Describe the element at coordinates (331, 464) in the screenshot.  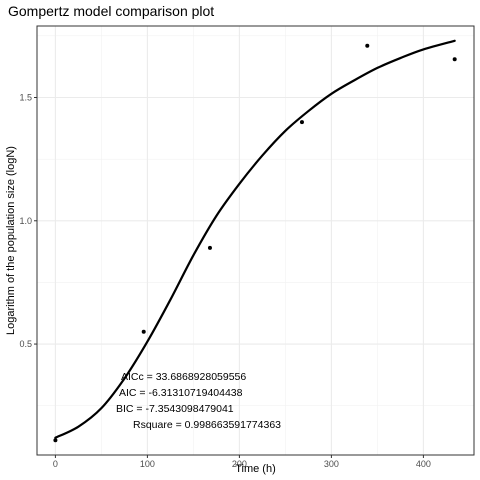
I see `x-tick-label: 300` at that location.